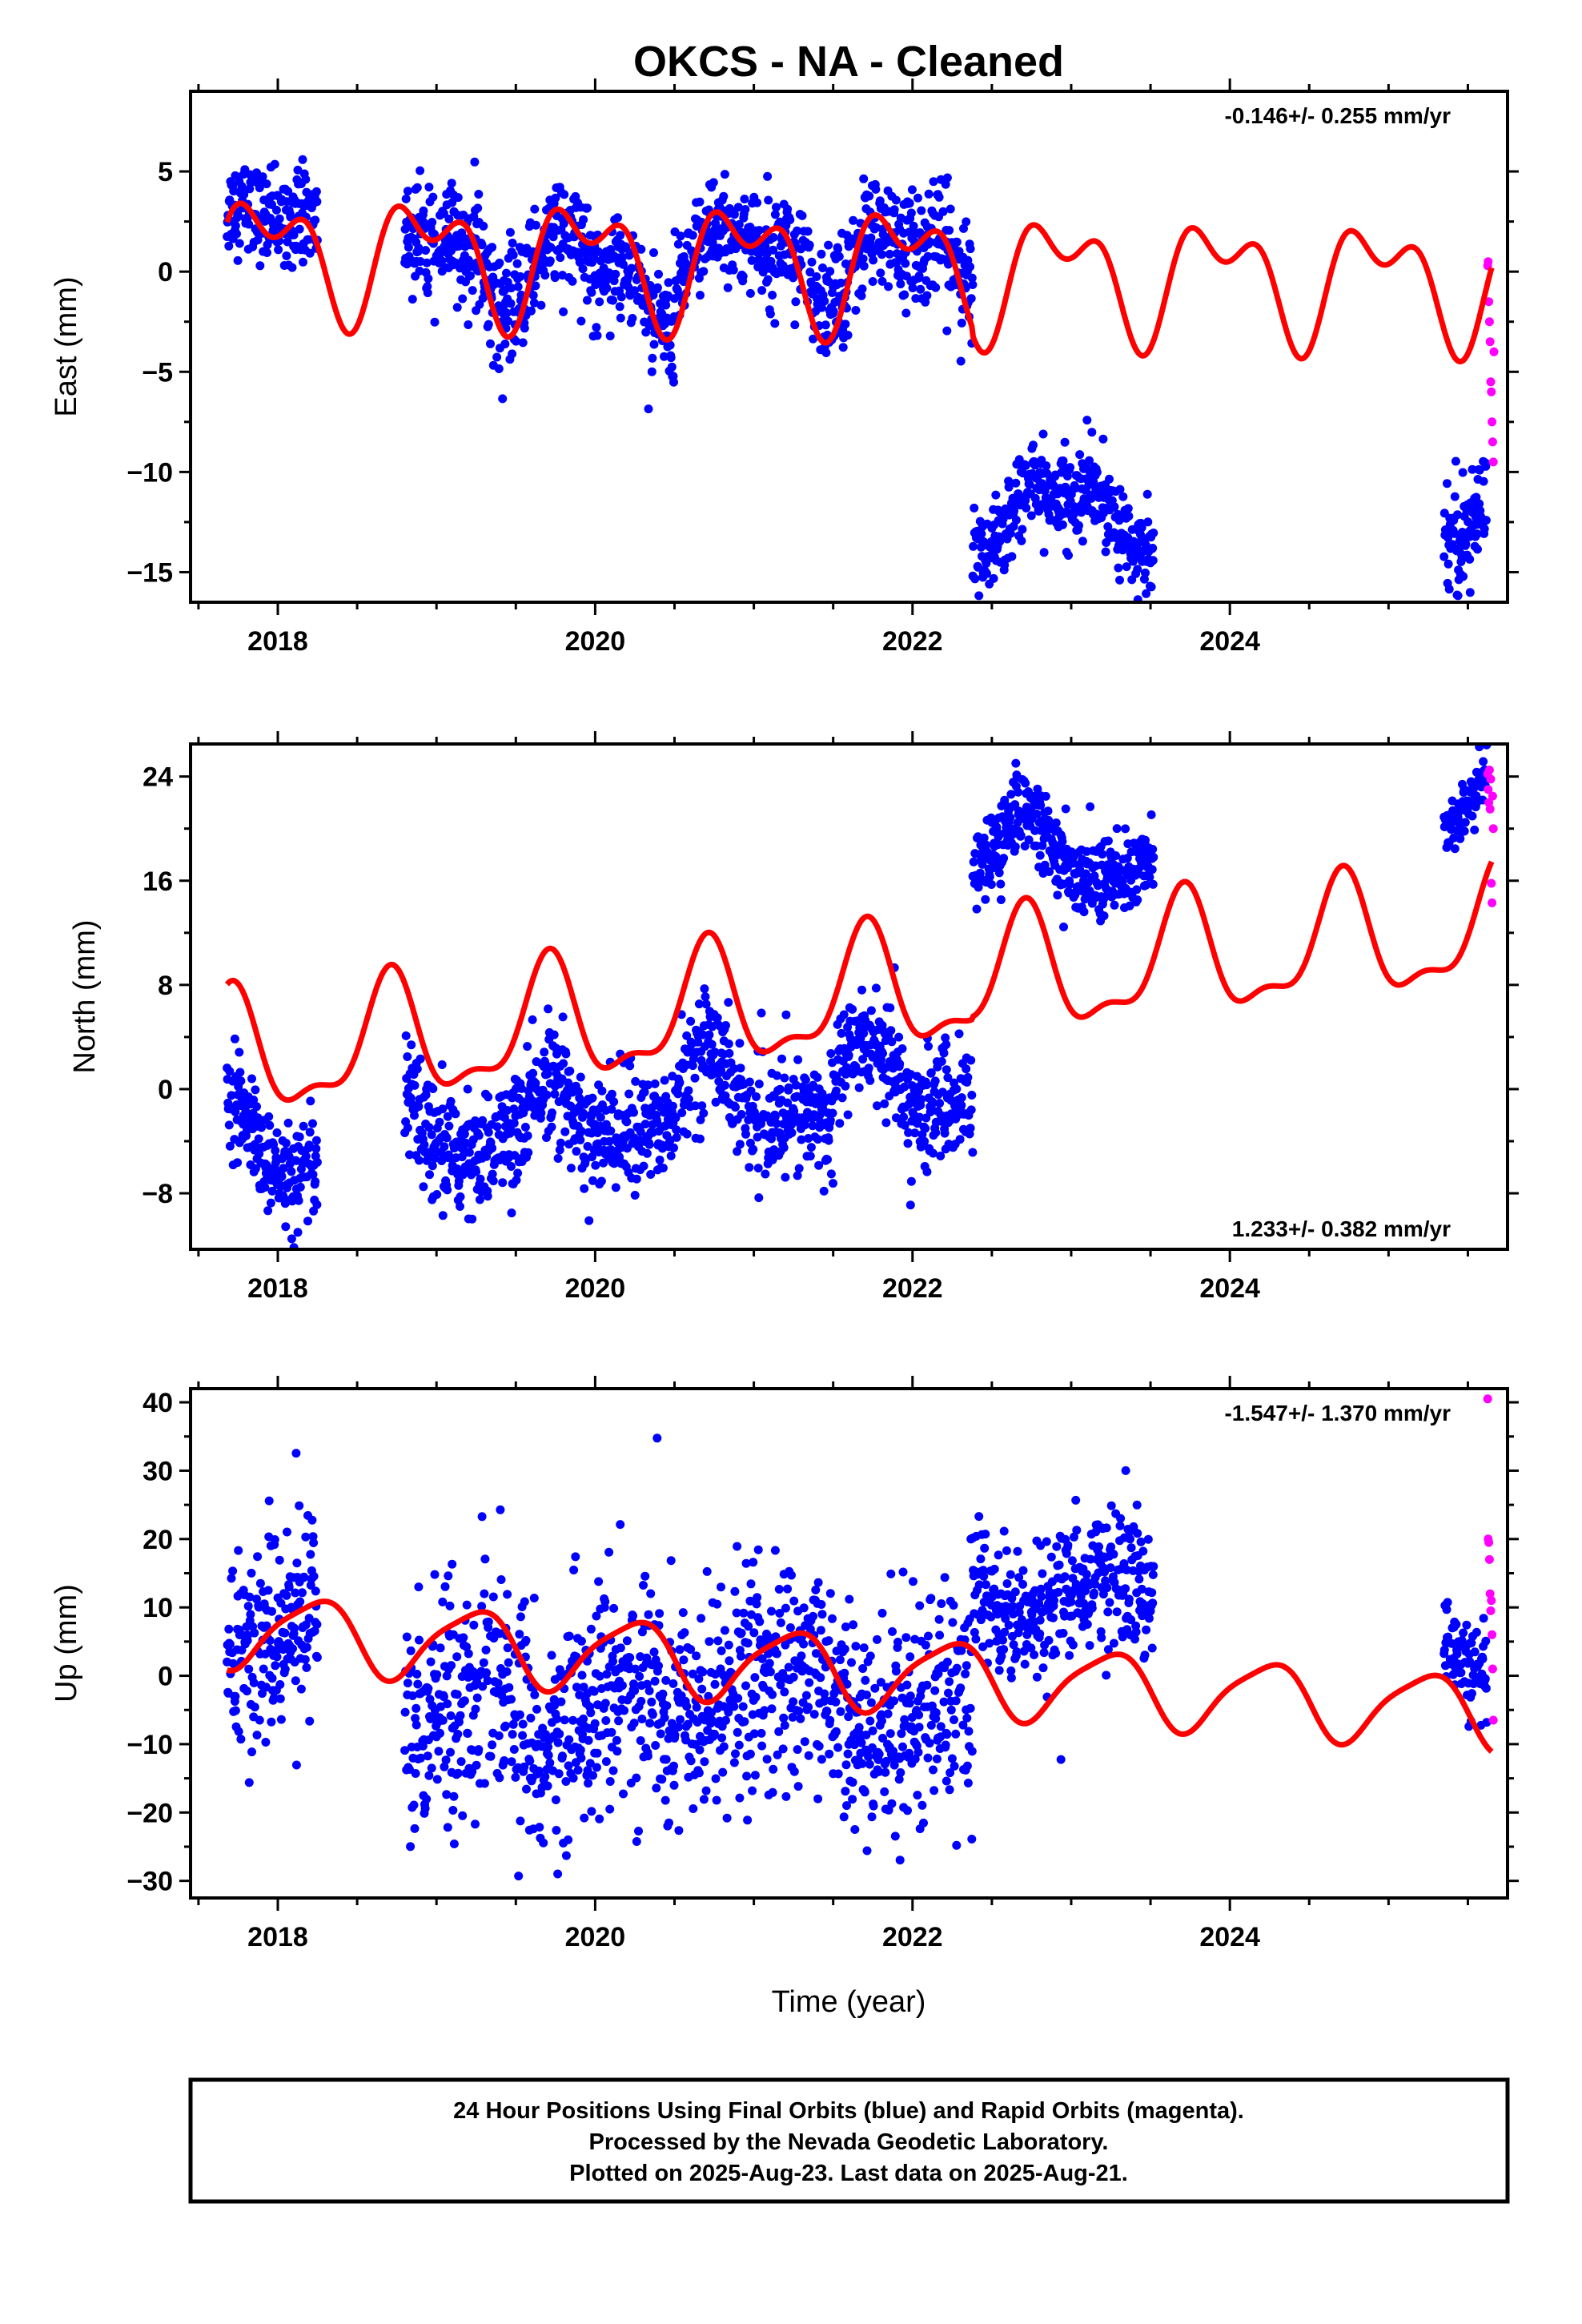 The height and width of the screenshot is (2324, 1582). I want to click on north-y-tick-label: −8, so click(157, 1194).